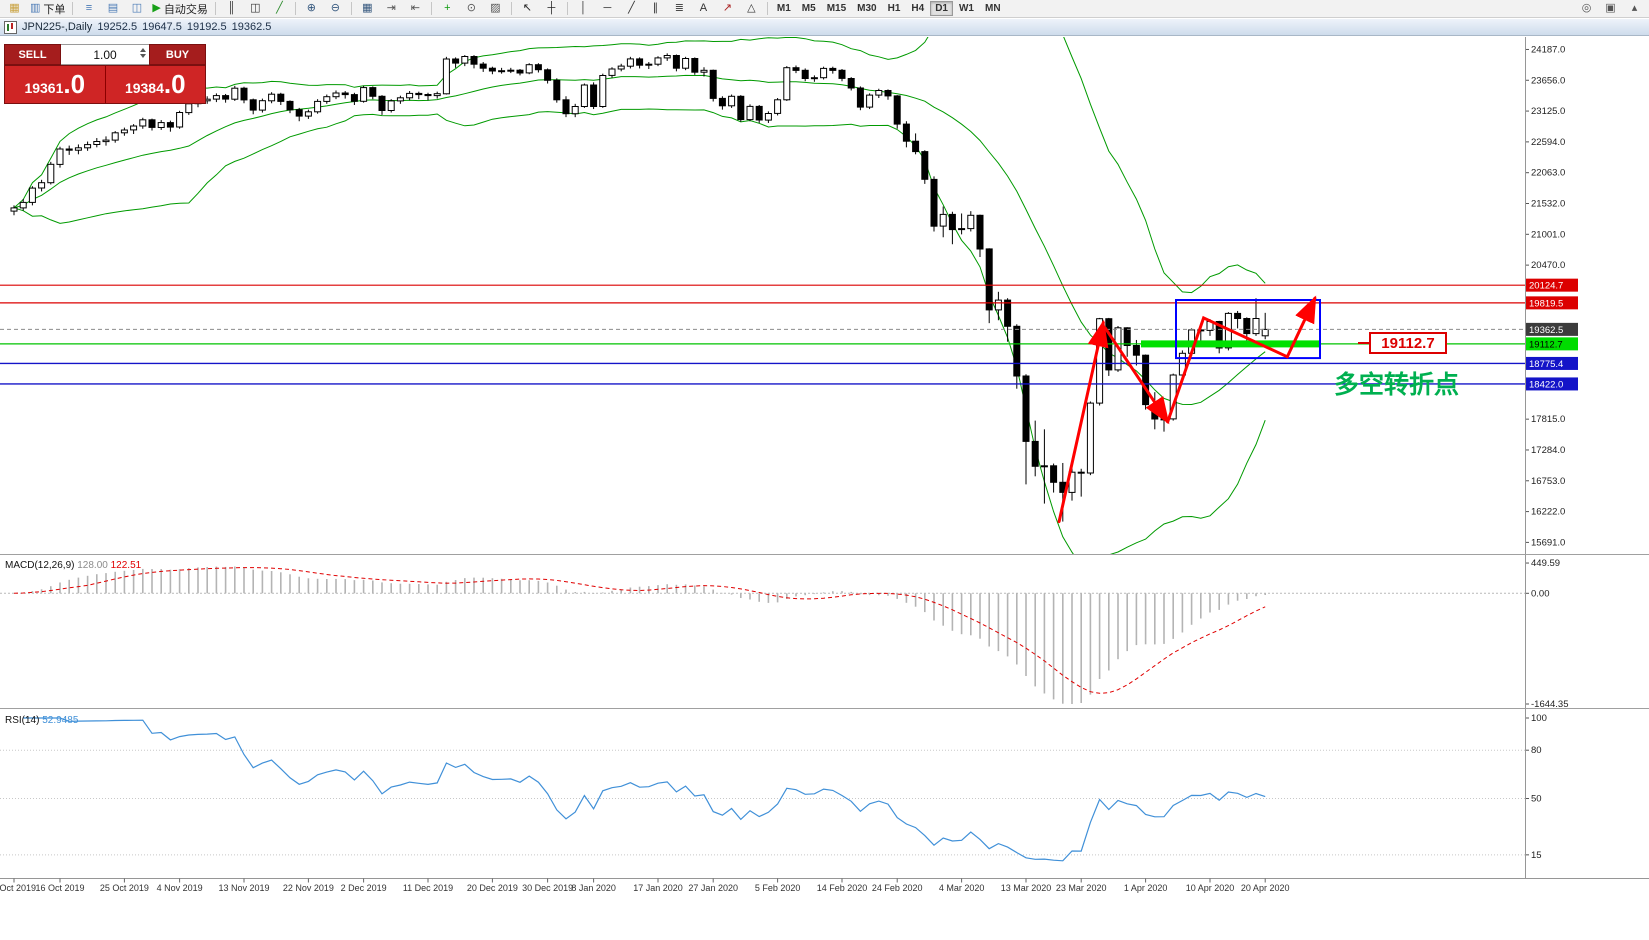 The image size is (1649, 940). I want to click on volume-value: 1.00, so click(105, 54).